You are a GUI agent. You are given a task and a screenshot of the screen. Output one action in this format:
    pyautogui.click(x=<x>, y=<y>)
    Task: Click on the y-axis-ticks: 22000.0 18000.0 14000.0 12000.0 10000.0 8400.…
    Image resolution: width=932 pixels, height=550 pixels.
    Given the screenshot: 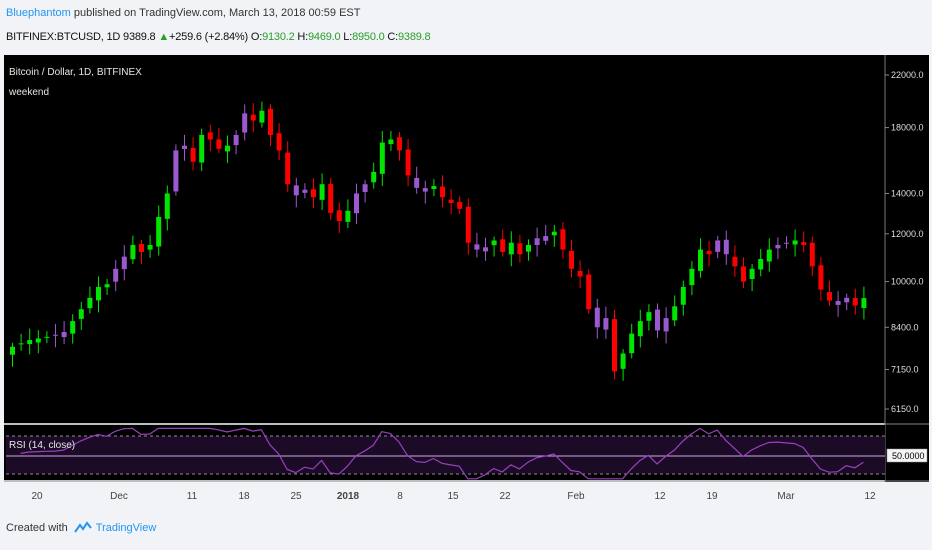 What is the action you would take?
    pyautogui.click(x=904, y=242)
    